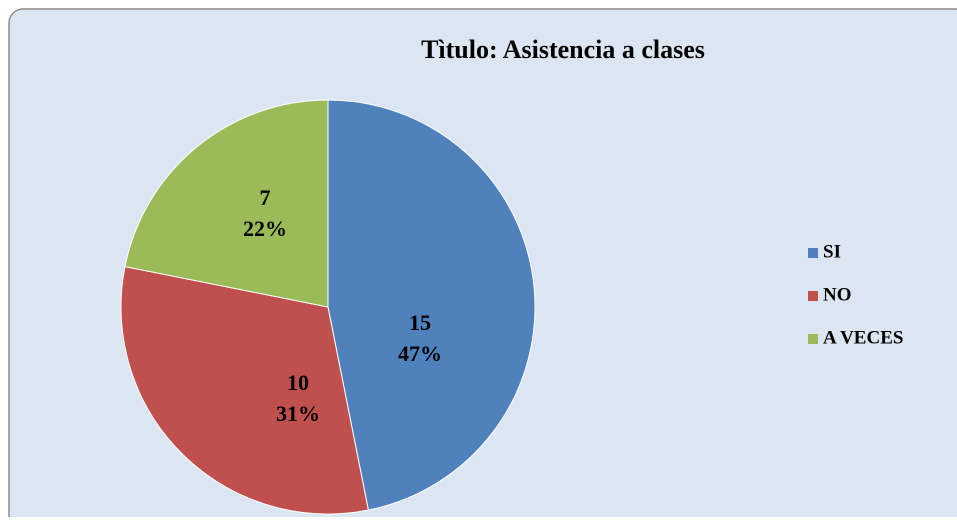 Image resolution: width=957 pixels, height=522 pixels. What do you see at coordinates (265, 197) in the screenshot?
I see `data-label: 7` at bounding box center [265, 197].